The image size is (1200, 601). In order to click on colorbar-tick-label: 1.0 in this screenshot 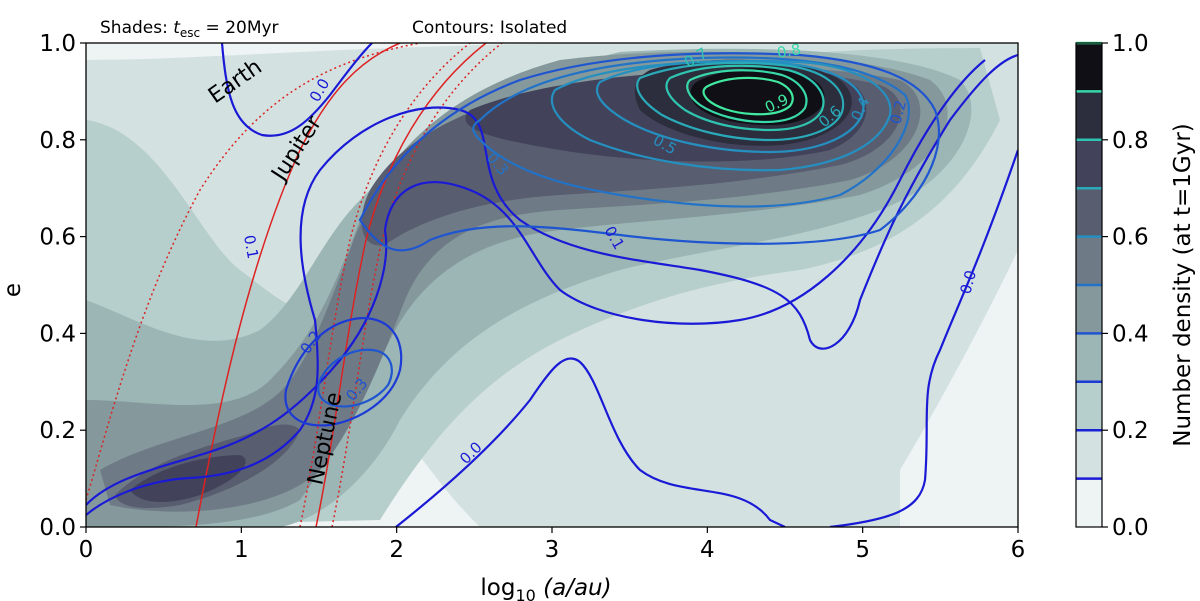, I will do `click(1130, 44)`.